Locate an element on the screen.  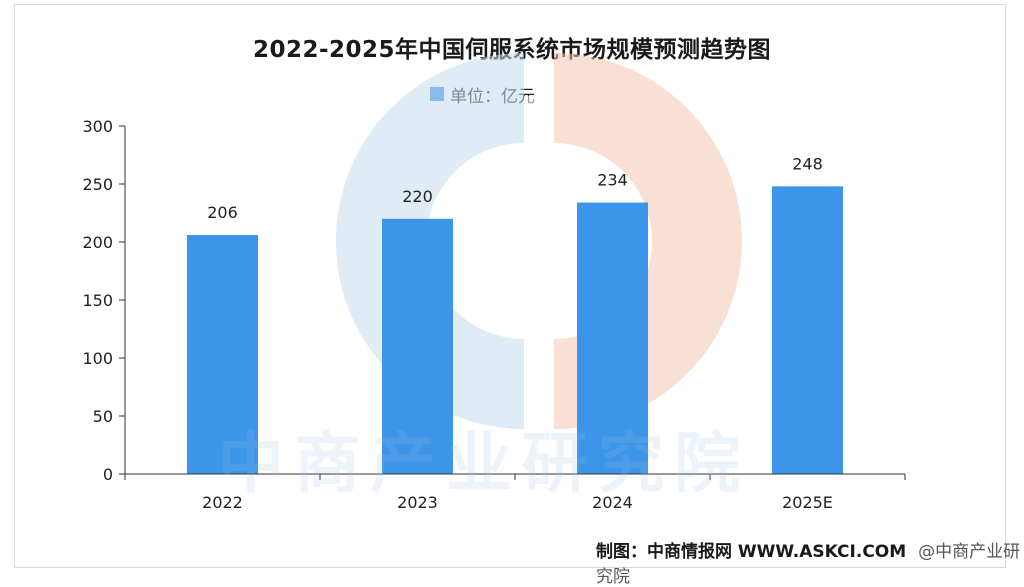
x-tick-label: 2025E is located at coordinates (807, 502).